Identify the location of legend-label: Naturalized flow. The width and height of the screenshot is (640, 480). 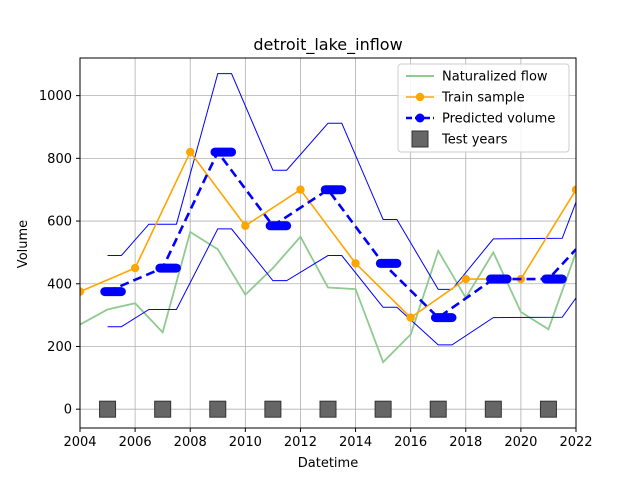
(495, 77).